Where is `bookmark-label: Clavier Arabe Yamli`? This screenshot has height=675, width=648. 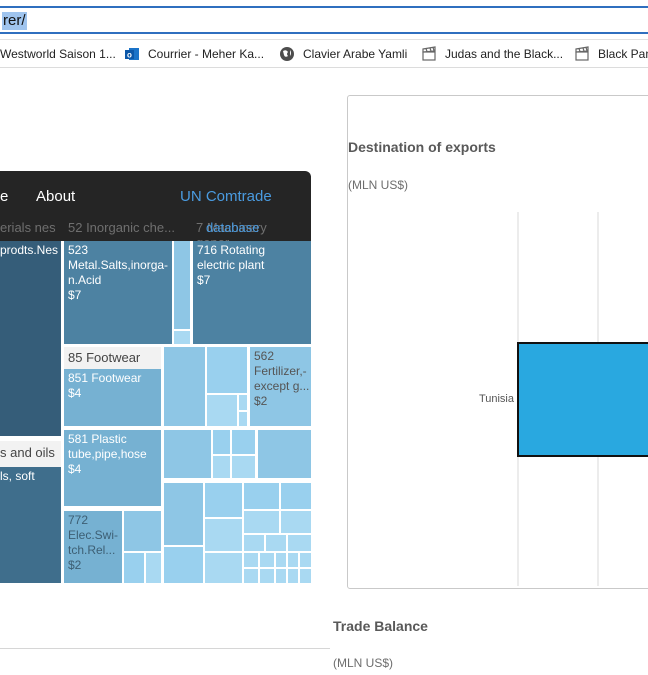 bookmark-label: Clavier Arabe Yamli is located at coordinates (355, 54).